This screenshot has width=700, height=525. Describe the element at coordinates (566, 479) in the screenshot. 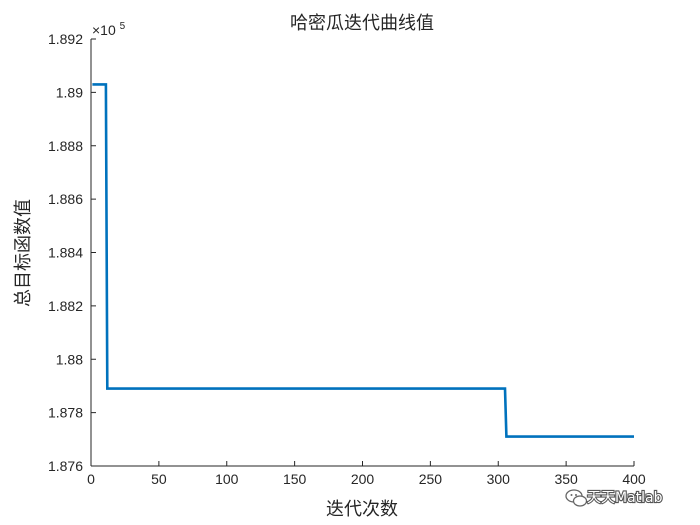

I see `x-tick-label: 350` at that location.